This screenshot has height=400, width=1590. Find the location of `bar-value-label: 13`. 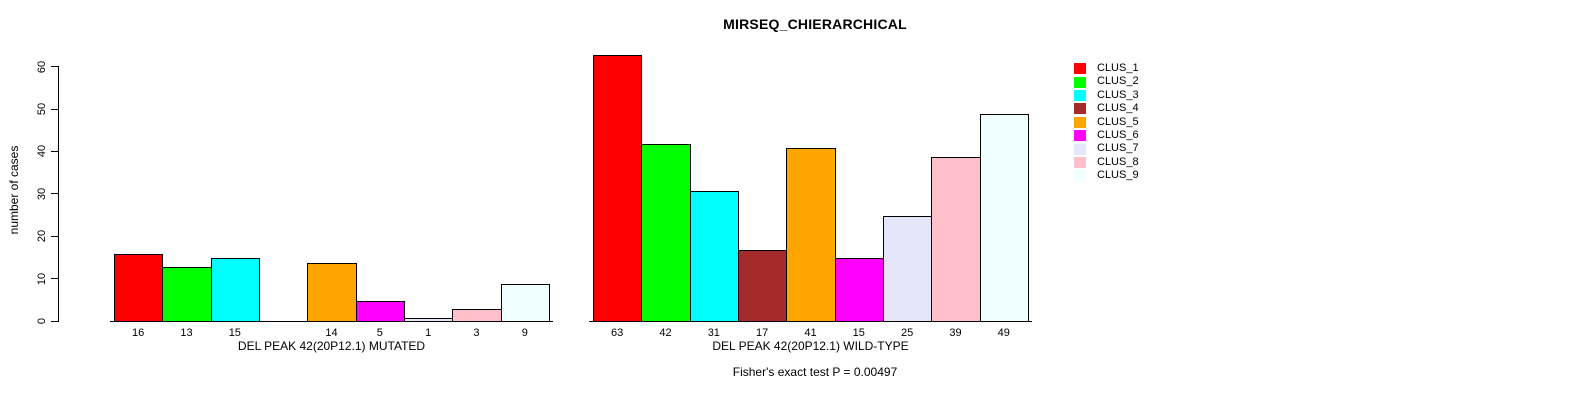

bar-value-label: 13 is located at coordinates (186, 333).